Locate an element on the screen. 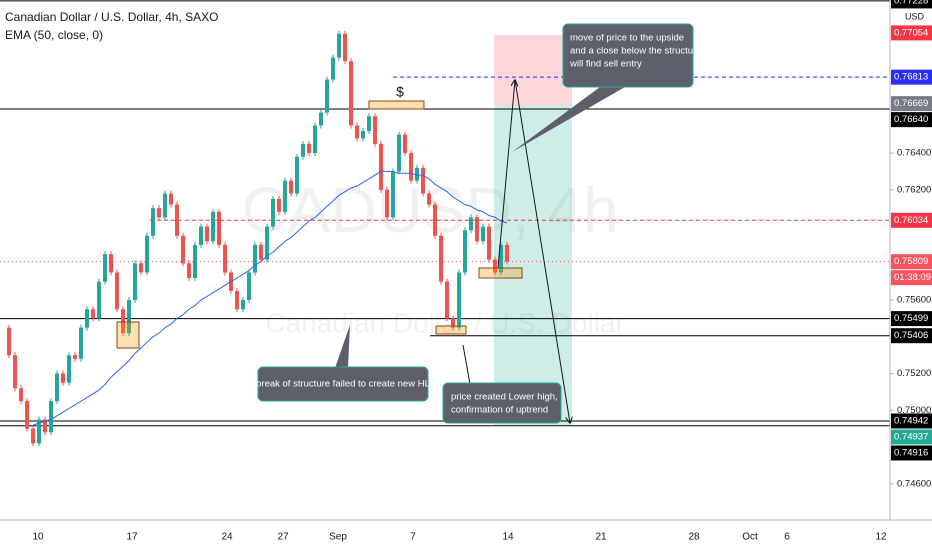  price-tag-label: 0.76813 is located at coordinates (911, 77).